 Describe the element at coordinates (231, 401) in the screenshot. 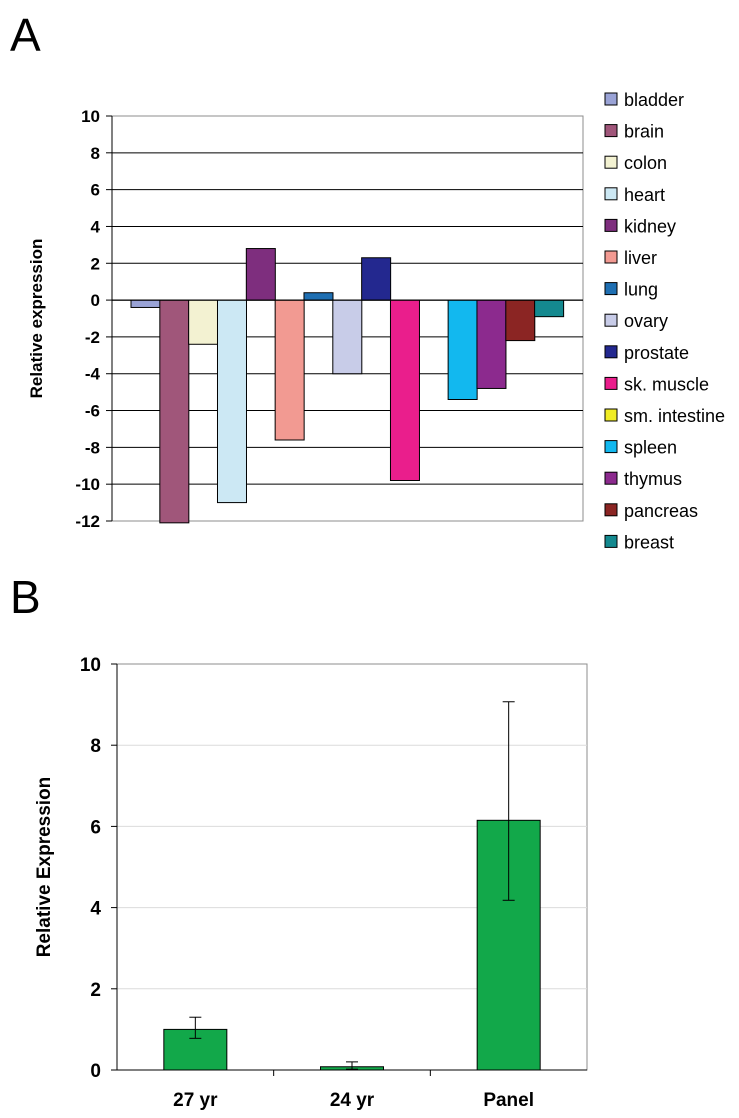

I see `bar-heart` at that location.